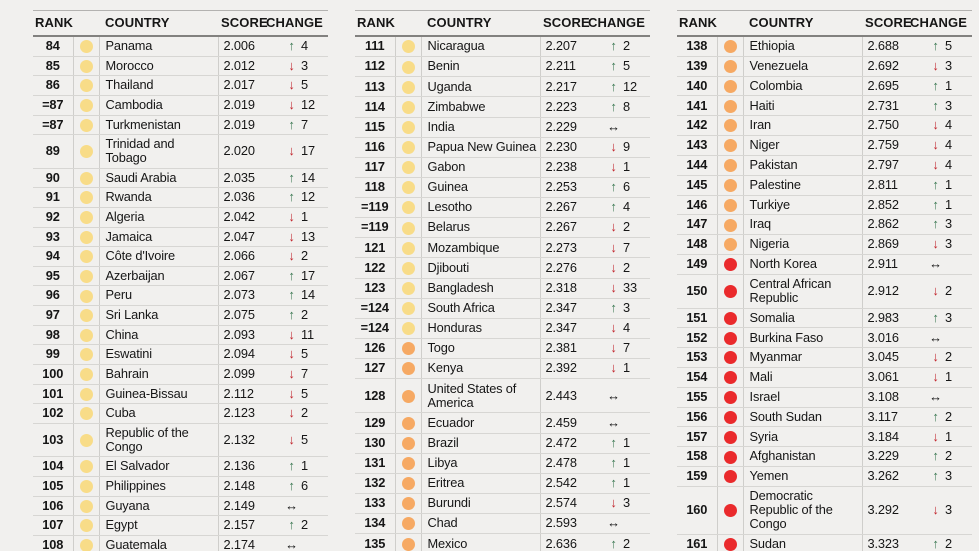 This screenshot has width=979, height=551. What do you see at coordinates (825, 86) in the screenshot?
I see `table-row: 140 Colombia 2.695 ↑ 1` at bounding box center [825, 86].